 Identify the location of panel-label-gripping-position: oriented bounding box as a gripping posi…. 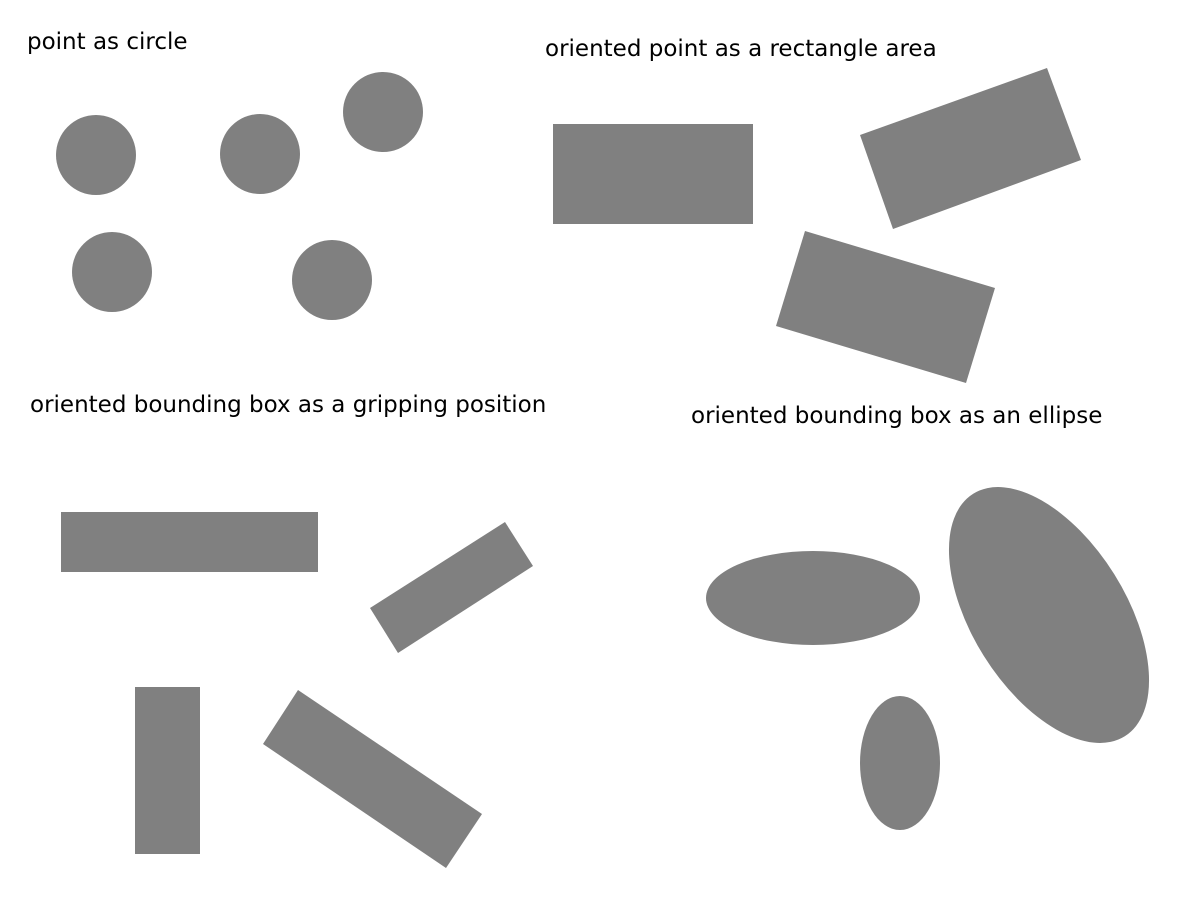
(288, 405).